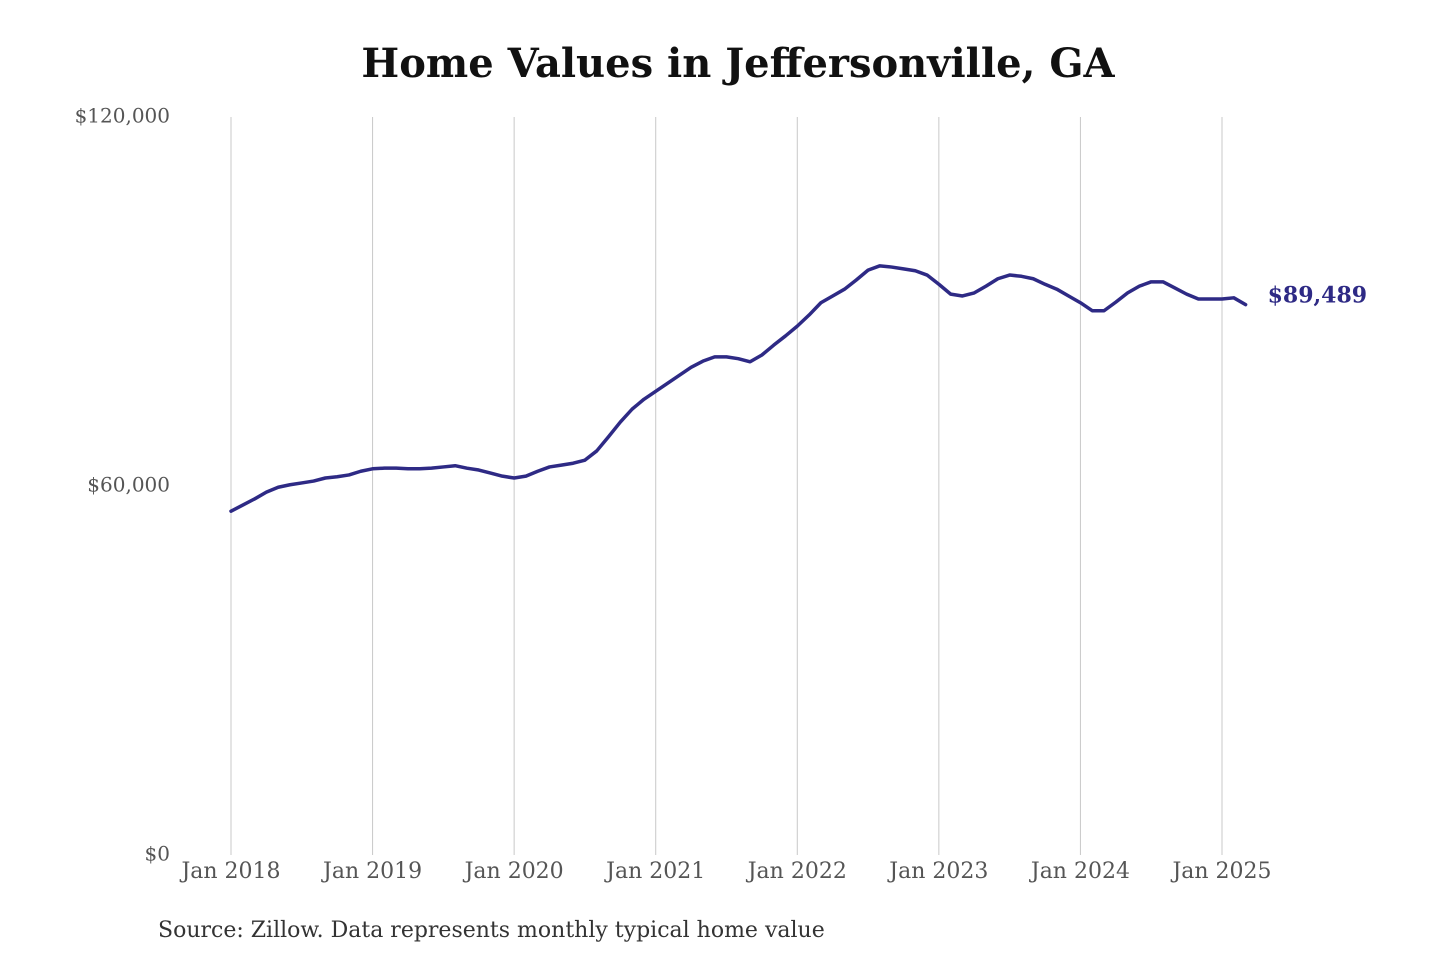  I want to click on x-tick-label: Jan 2018, so click(229, 871).